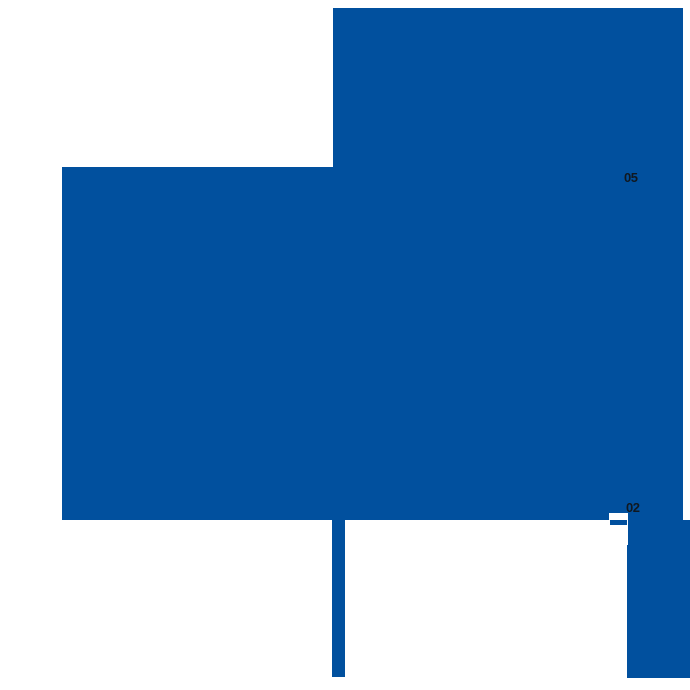  I want to click on blue-top-block, so click(508, 88).